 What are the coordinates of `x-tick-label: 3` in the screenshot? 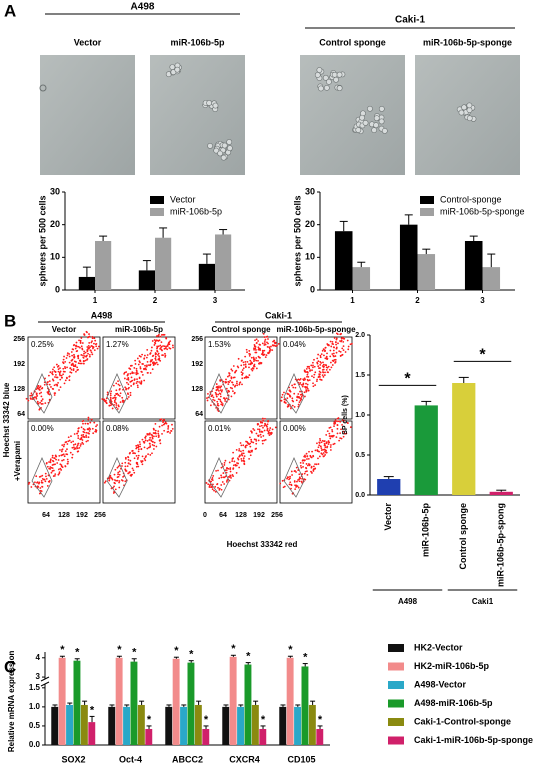 It's located at (482, 300).